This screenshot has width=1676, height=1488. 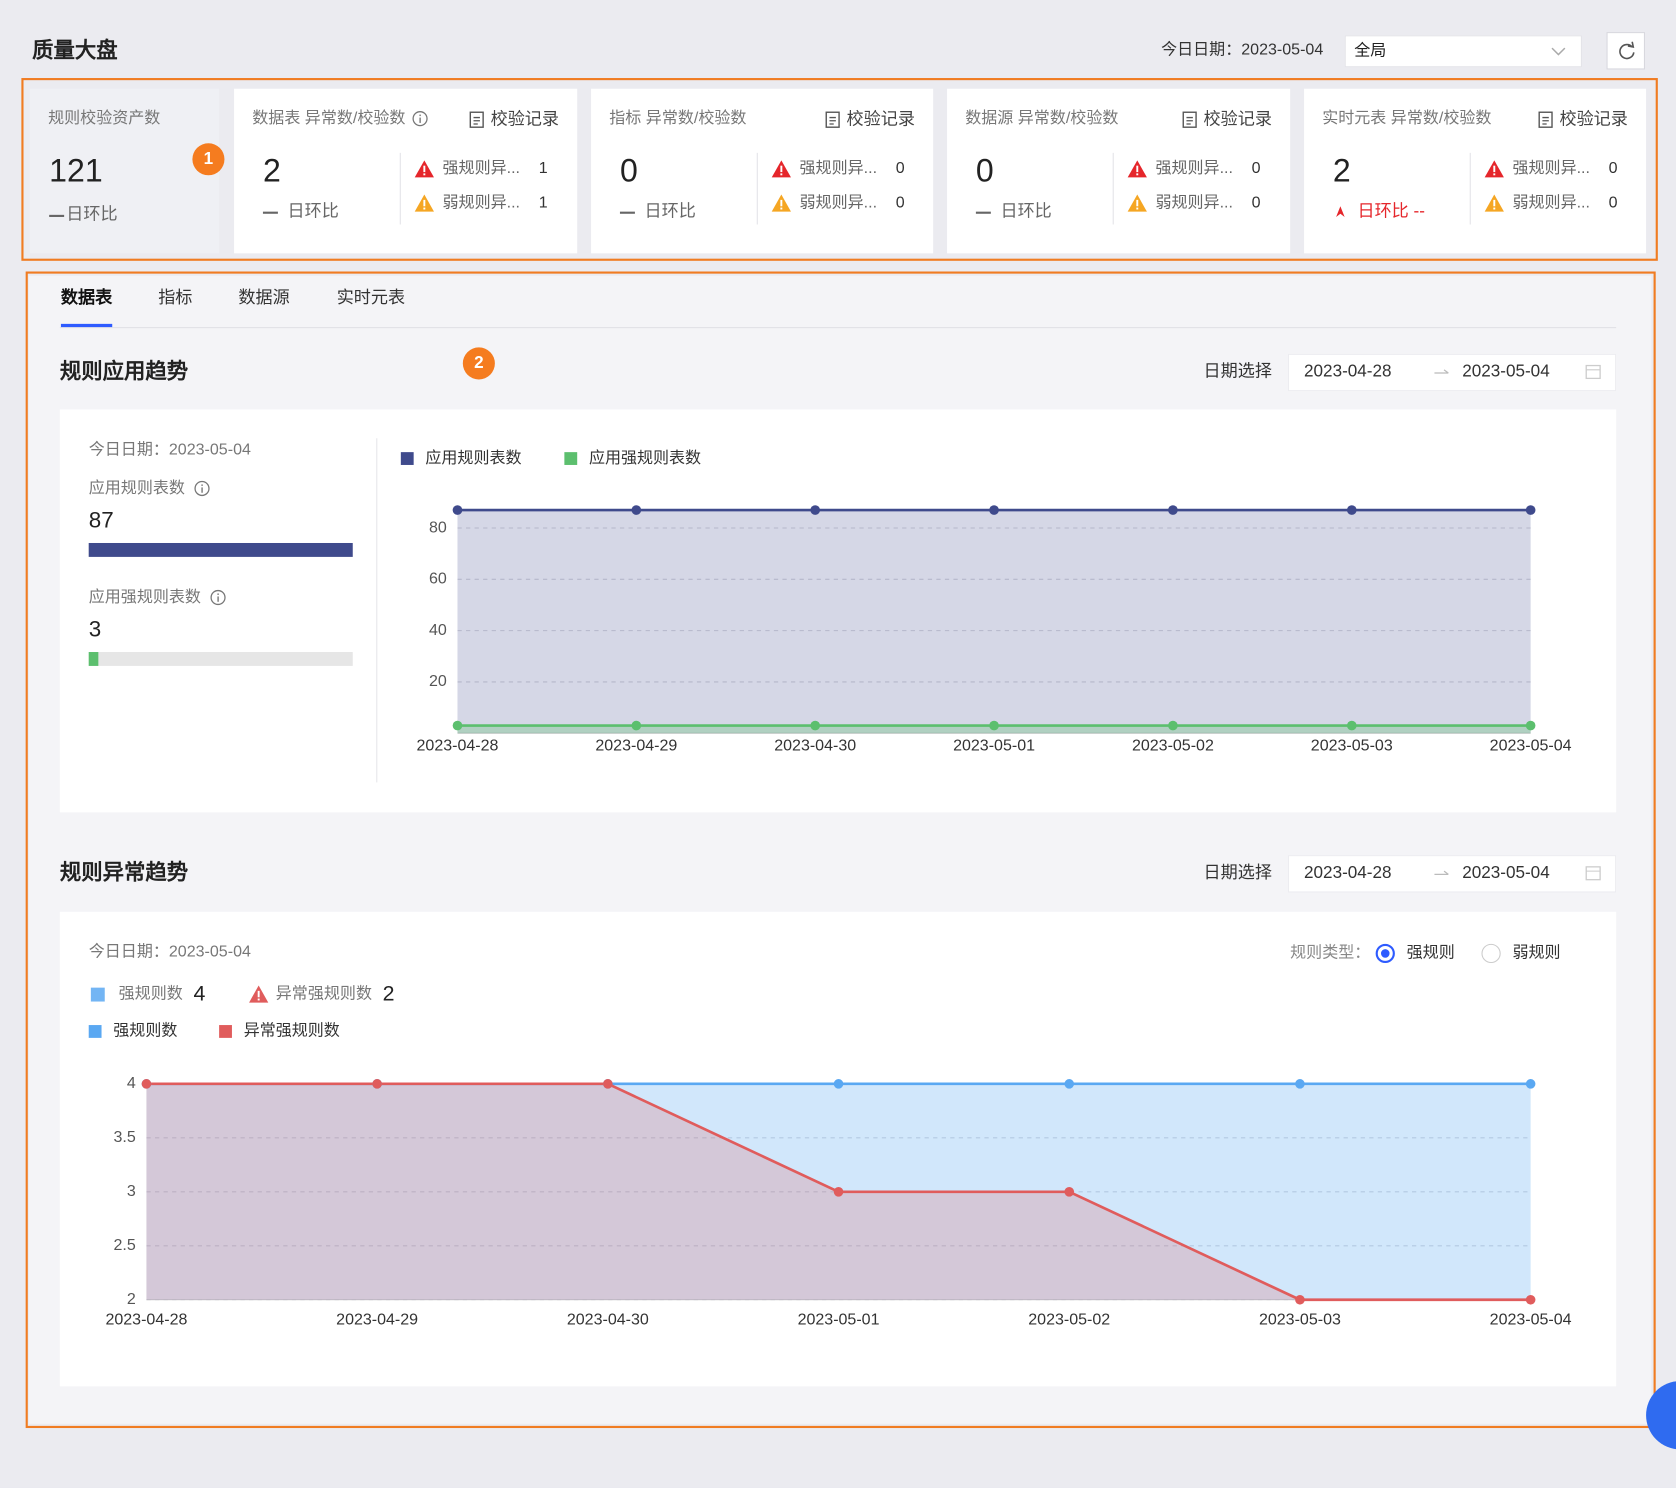 I want to click on card-title: 指标 异常数/校验数, so click(x=678, y=118).